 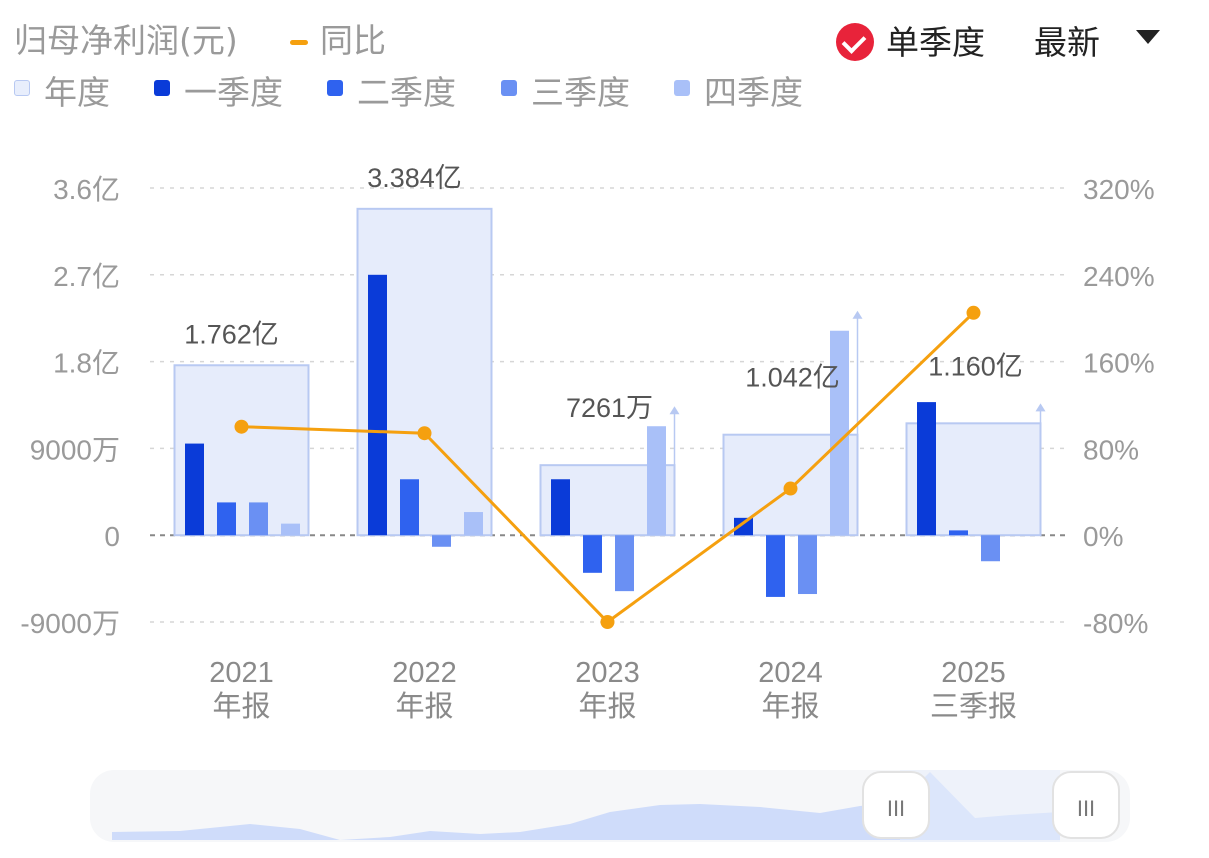 I want to click on x-tick-label-year: 2022, so click(x=424, y=673).